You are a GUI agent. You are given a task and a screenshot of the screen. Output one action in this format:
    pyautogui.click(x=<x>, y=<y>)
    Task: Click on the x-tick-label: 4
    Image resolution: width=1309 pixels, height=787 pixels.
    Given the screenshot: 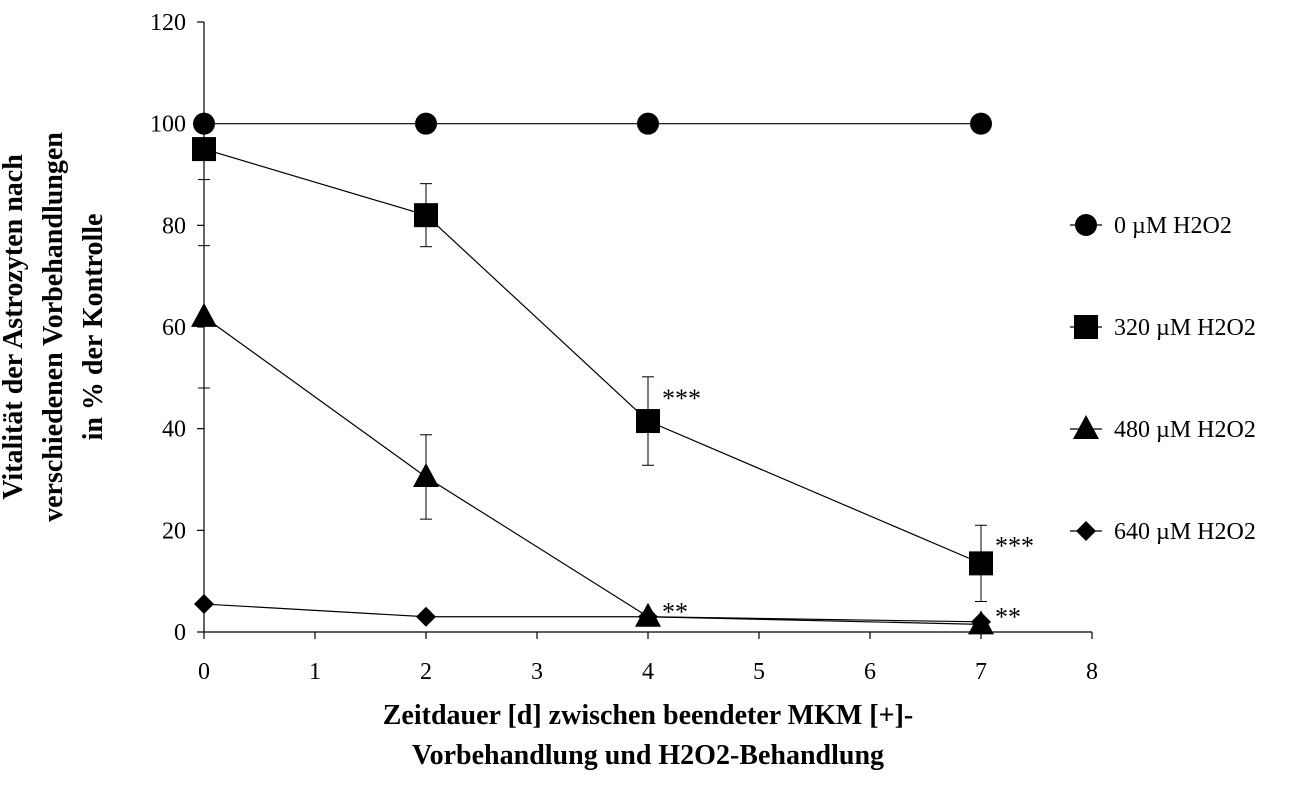 What is the action you would take?
    pyautogui.click(x=648, y=672)
    